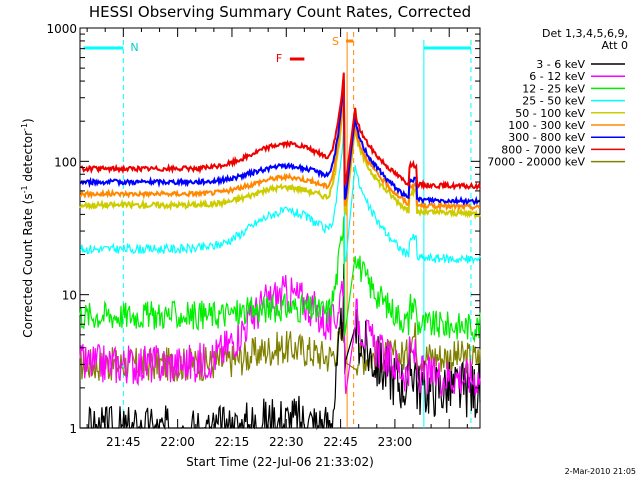  Describe the element at coordinates (553, 101) in the screenshot. I see `legend-entry-label: 25 - 50 keV` at that location.